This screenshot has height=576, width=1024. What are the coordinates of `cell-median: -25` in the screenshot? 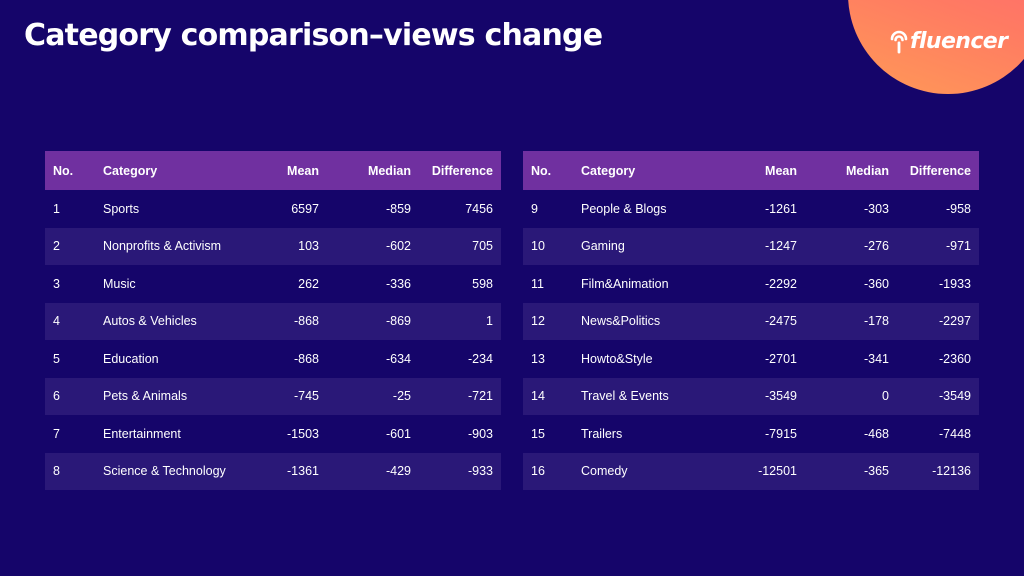 It's located at (373, 396).